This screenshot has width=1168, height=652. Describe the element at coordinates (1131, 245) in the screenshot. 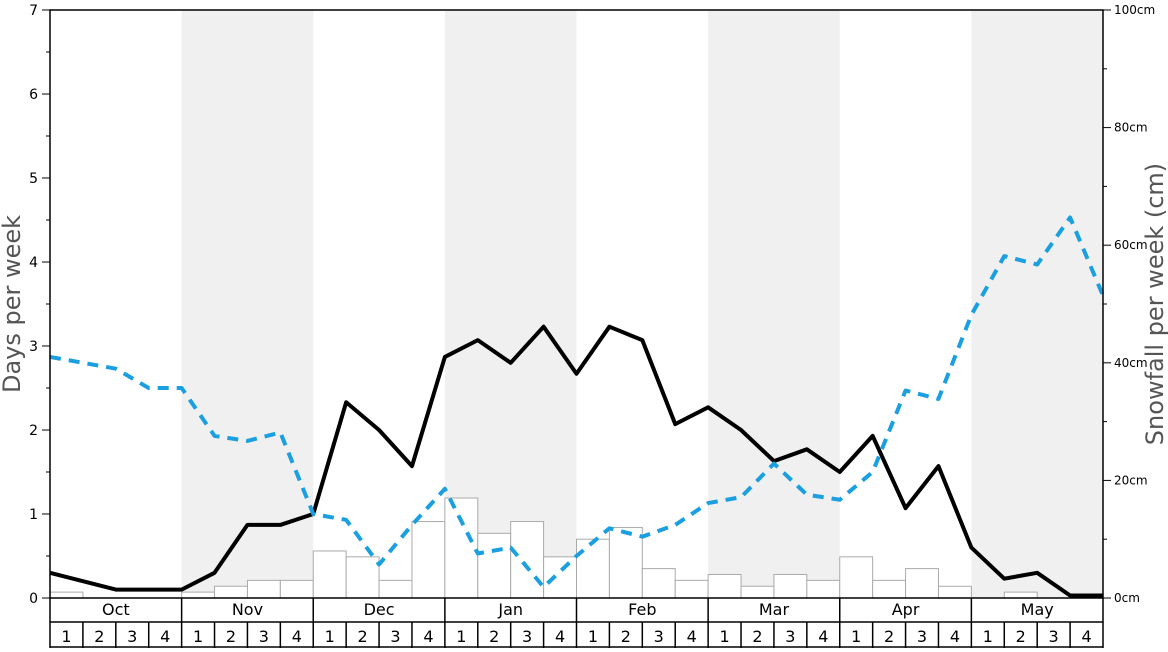

I see `right-tick-label: 60cm` at that location.